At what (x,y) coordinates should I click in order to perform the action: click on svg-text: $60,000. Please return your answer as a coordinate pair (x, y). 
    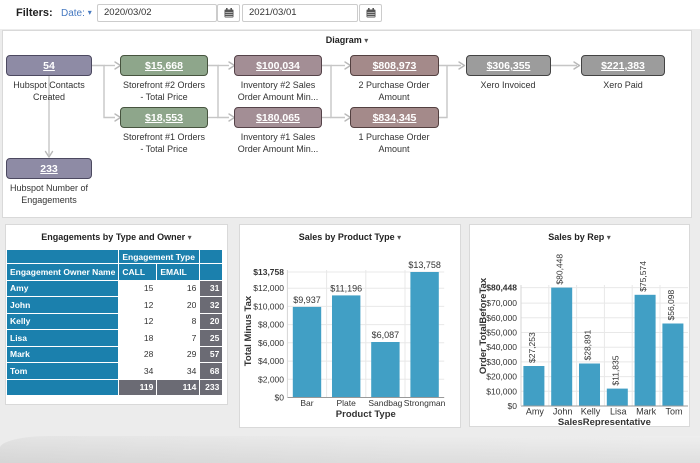
    Looking at the image, I should click on (501, 318).